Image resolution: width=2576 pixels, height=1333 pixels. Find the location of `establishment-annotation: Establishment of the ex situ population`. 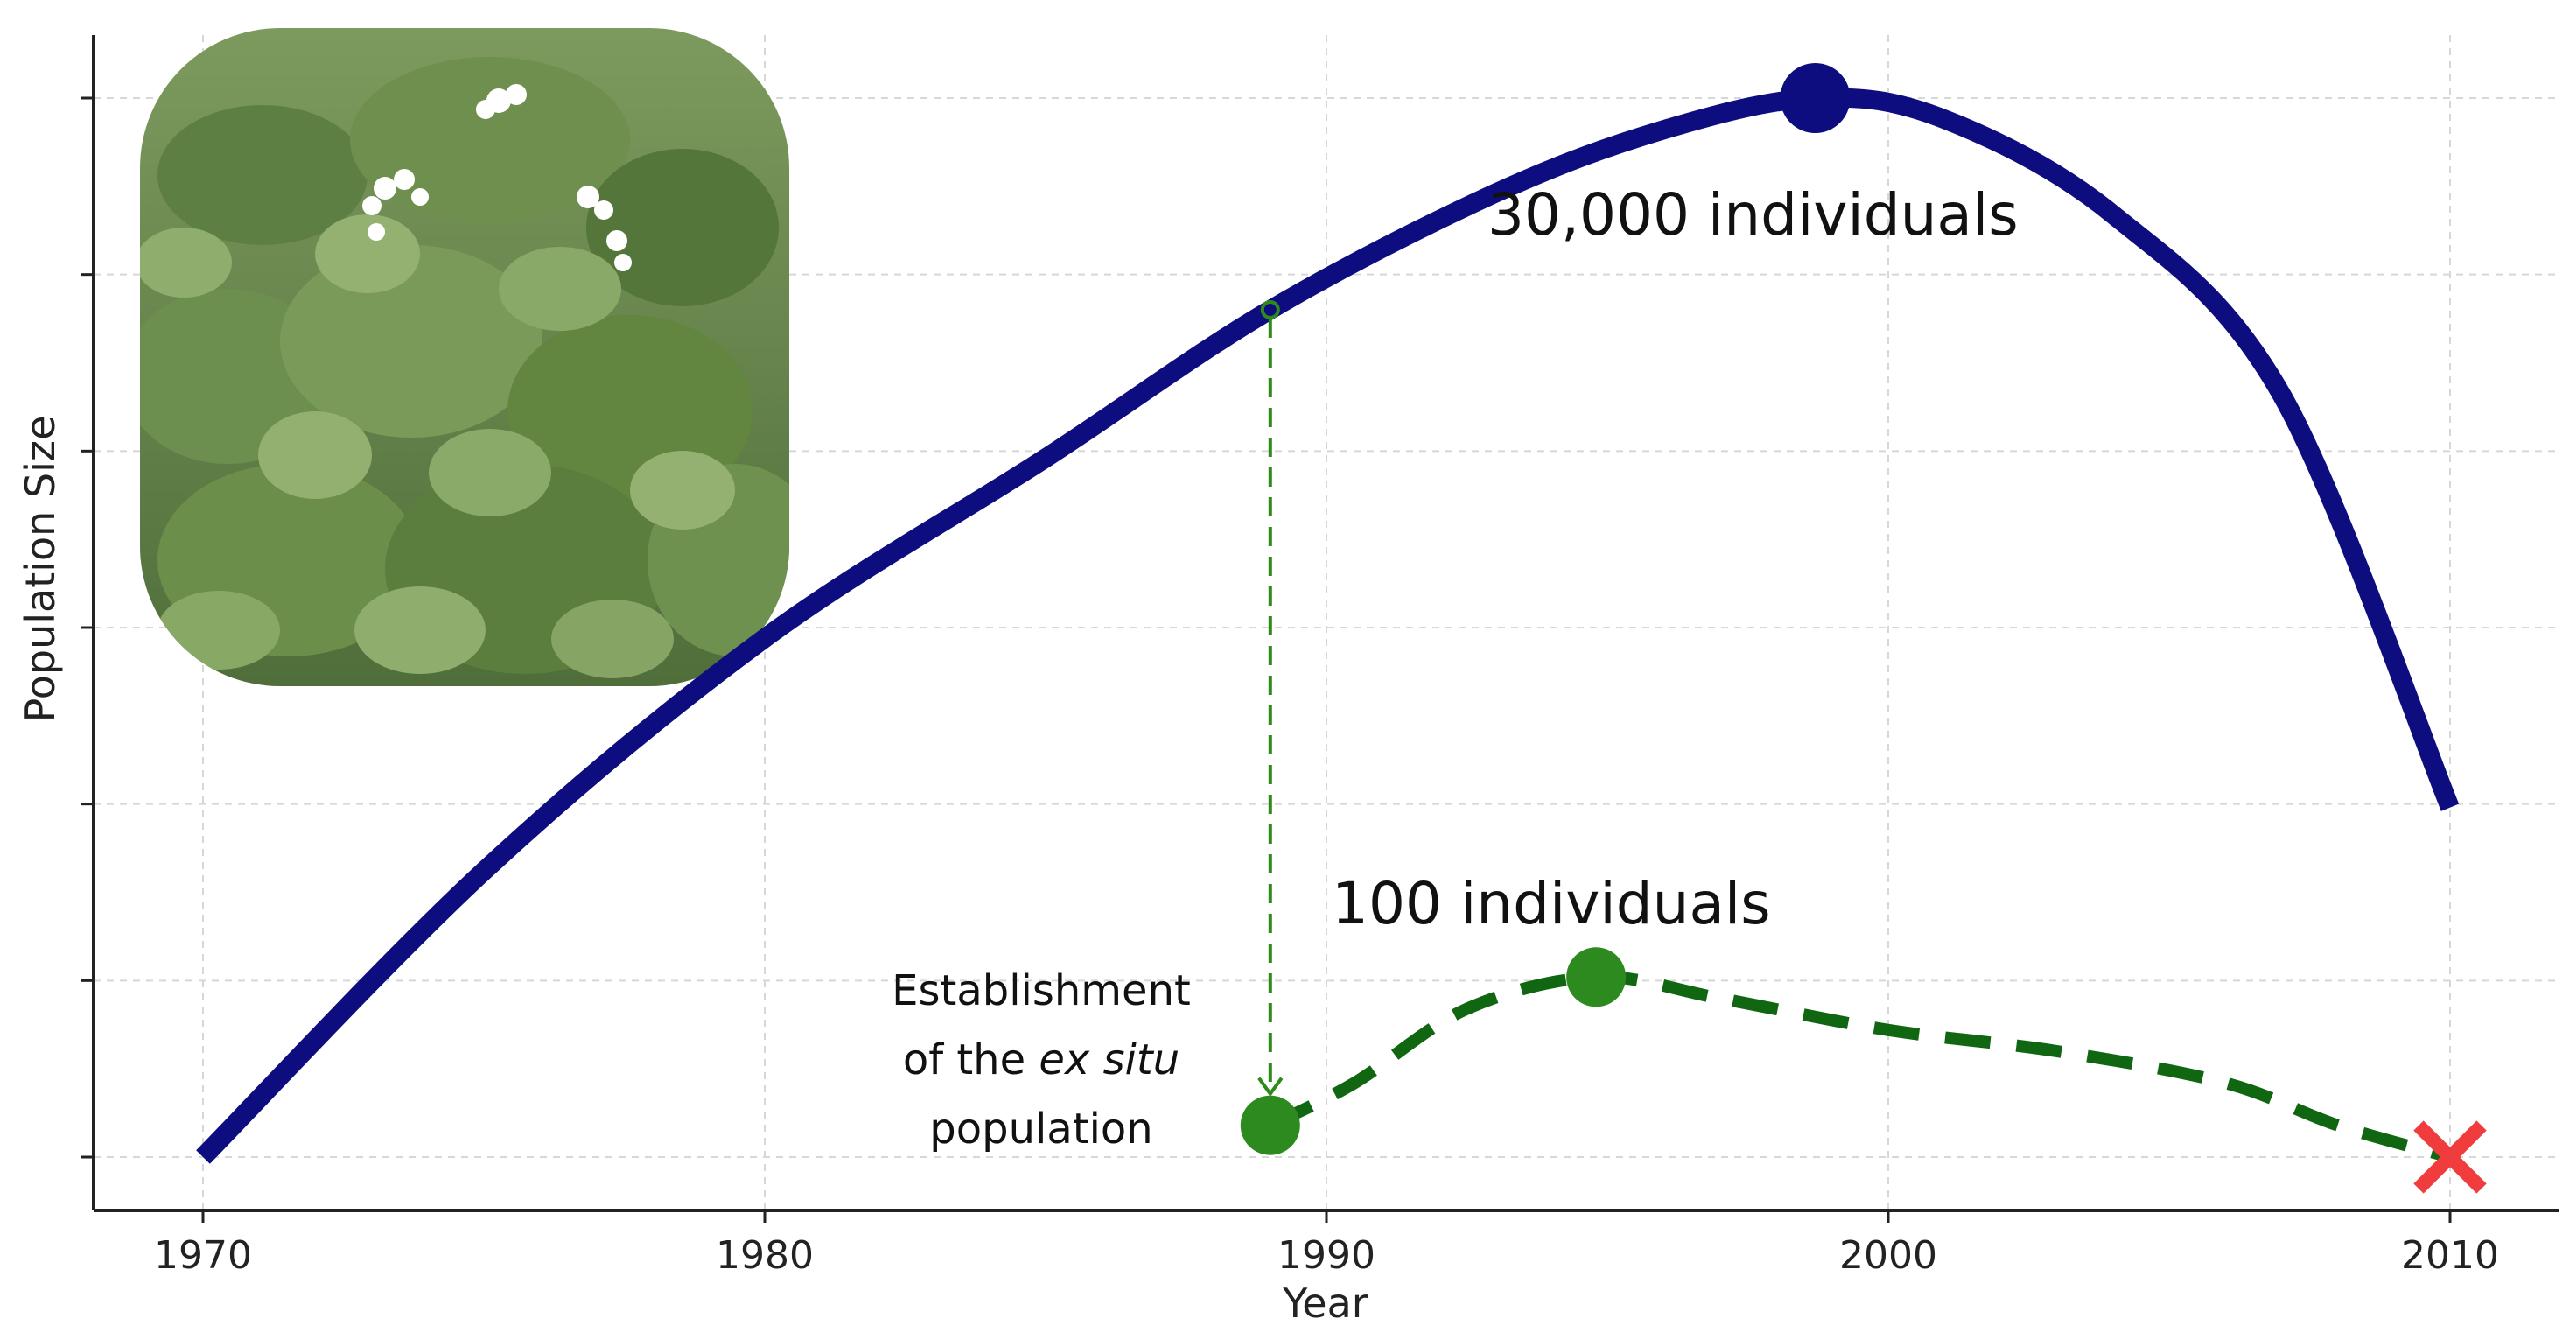

establishment-annotation: Establishment of the ex situ population is located at coordinates (1041, 1060).